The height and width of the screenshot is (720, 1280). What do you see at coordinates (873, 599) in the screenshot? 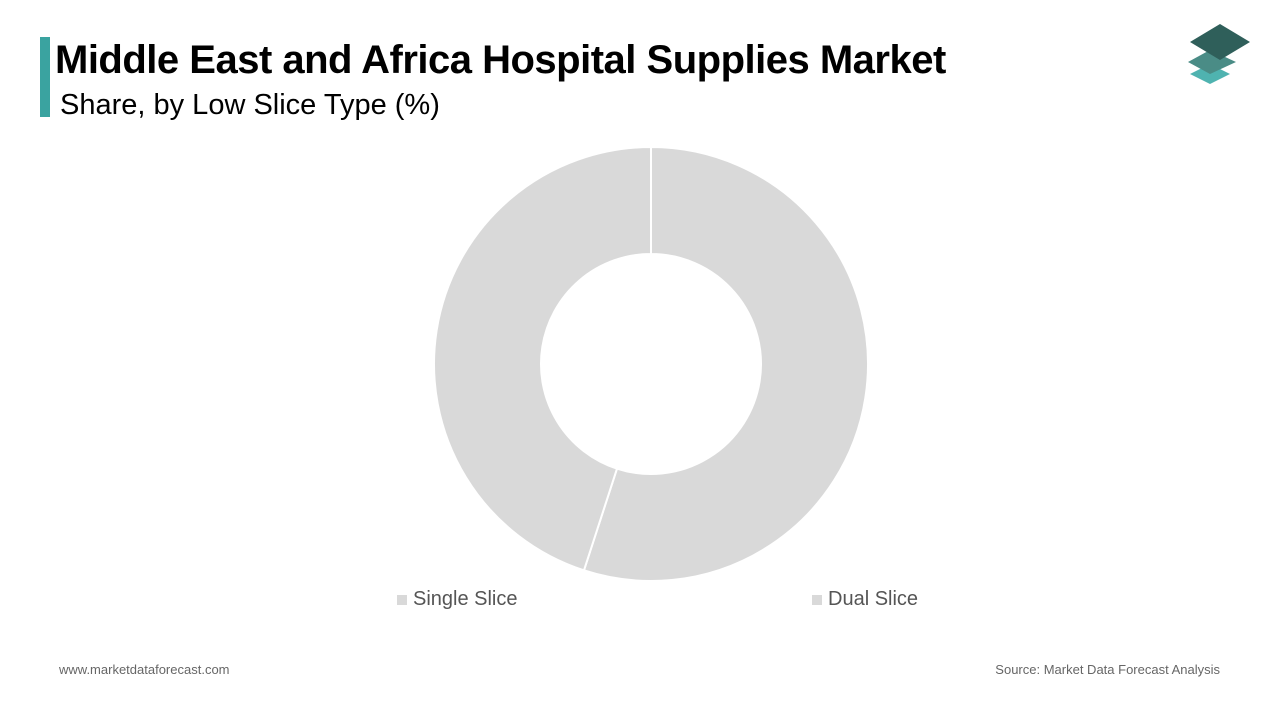
I see `legend-label-dual-slice: Dual Slice` at bounding box center [873, 599].